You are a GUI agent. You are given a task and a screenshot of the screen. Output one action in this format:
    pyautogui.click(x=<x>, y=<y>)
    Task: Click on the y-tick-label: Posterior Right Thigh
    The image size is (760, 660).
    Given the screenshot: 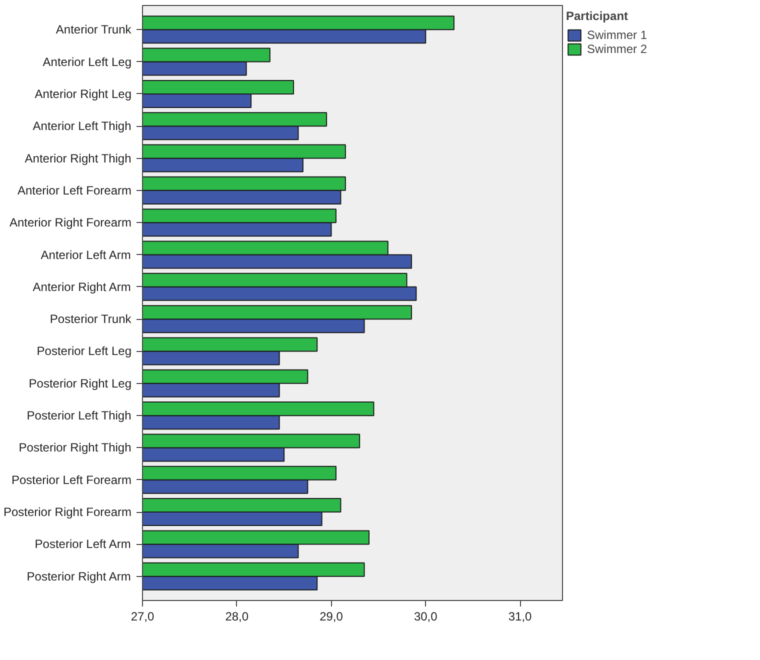 What is the action you would take?
    pyautogui.click(x=75, y=447)
    